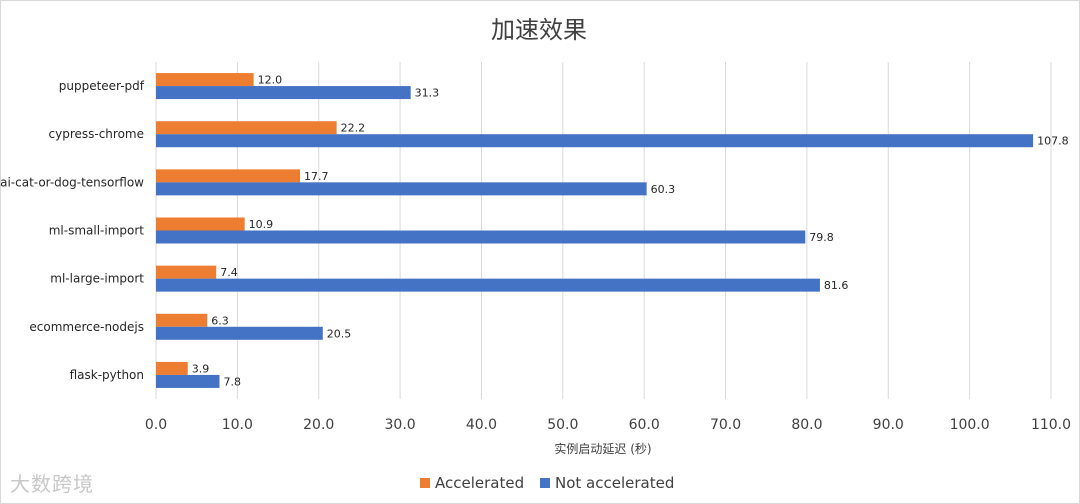 The height and width of the screenshot is (504, 1080). What do you see at coordinates (1051, 425) in the screenshot?
I see `x-tick-label: 110.0` at bounding box center [1051, 425].